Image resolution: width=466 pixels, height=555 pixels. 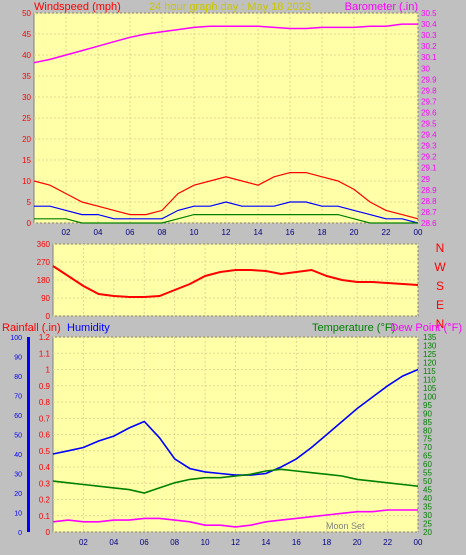 What do you see at coordinates (429, 24) in the screenshot?
I see `barometer-tick-label: 30.4` at bounding box center [429, 24].